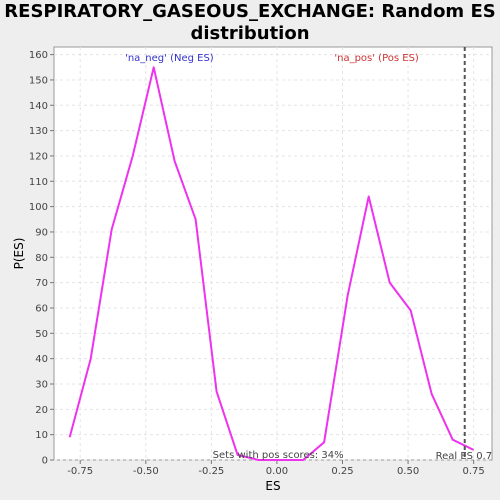 Image resolution: width=500 pixels, height=500 pixels. Describe the element at coordinates (474, 471) in the screenshot. I see `x-tick-label: 0.75` at that location.